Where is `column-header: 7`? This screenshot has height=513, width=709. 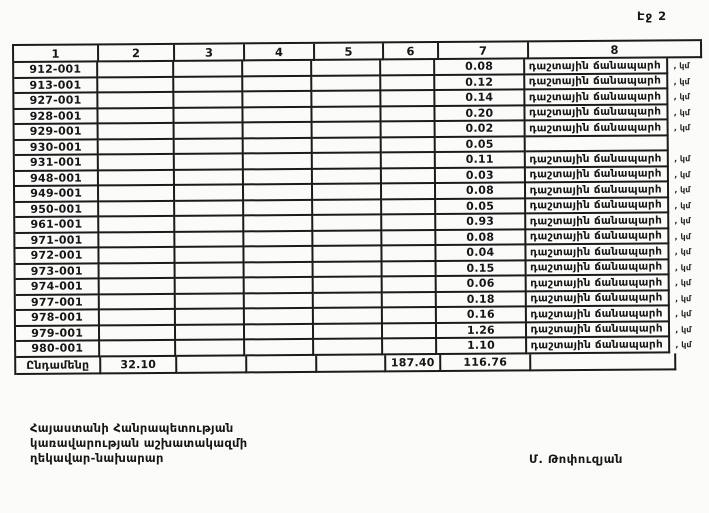 column-header: 7 is located at coordinates (484, 51).